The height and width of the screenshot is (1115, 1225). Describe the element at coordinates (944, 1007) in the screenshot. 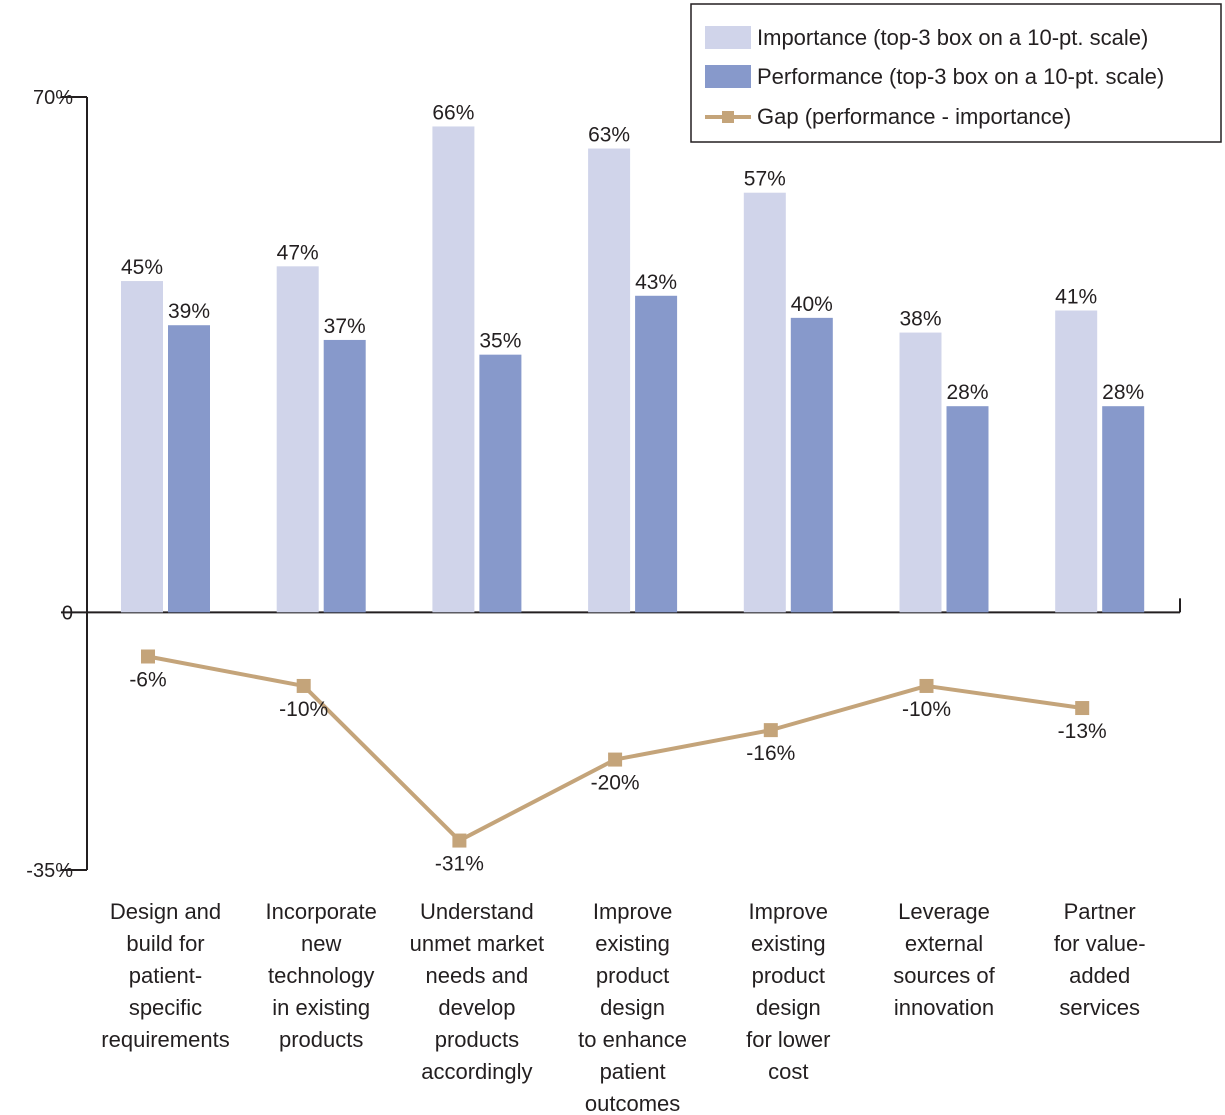

I see `category-label-line: innovation` at that location.